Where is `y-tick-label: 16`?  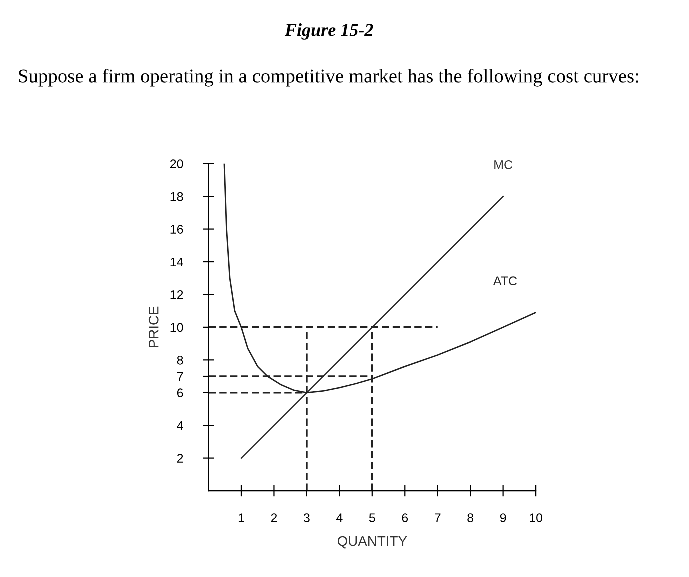
y-tick-label: 16 is located at coordinates (177, 229).